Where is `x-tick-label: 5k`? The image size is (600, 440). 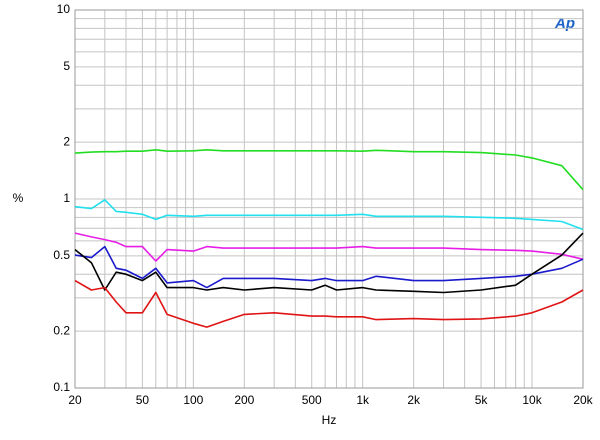 x-tick-label: 5k is located at coordinates (482, 400).